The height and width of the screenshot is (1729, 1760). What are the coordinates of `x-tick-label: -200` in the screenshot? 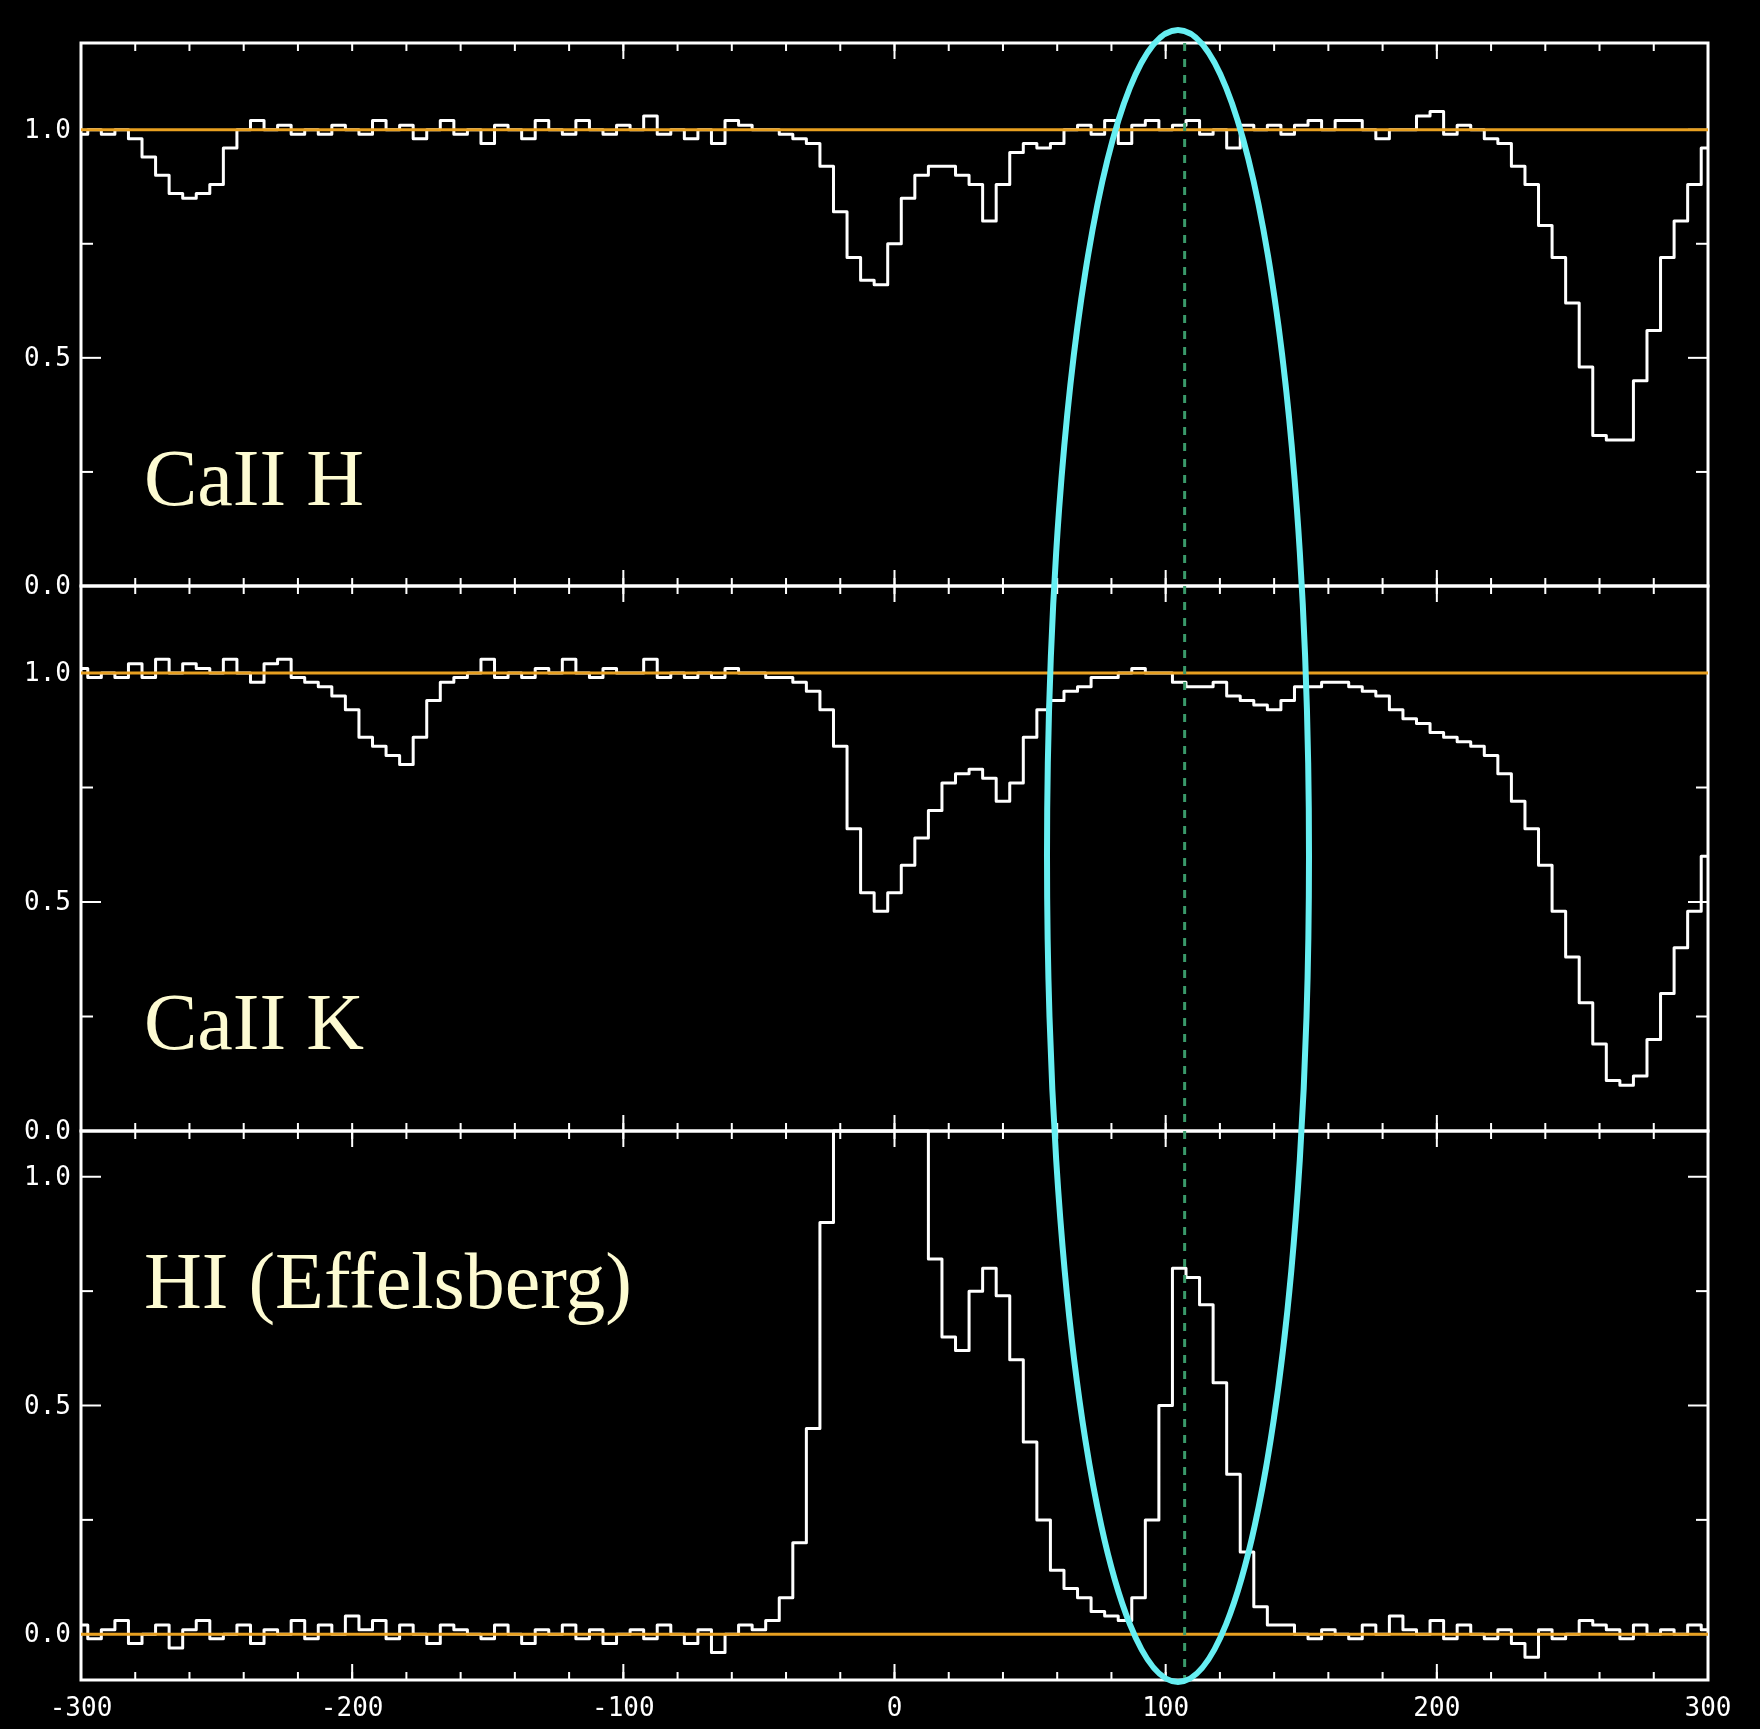 It's located at (352, 1707).